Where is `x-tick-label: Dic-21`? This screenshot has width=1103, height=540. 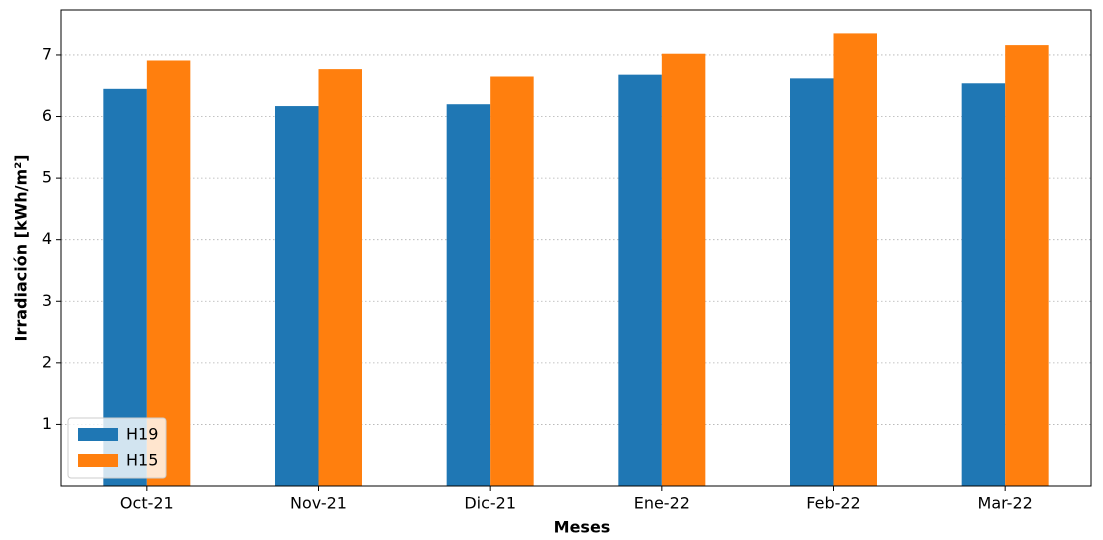 x-tick-label: Dic-21 is located at coordinates (490, 503).